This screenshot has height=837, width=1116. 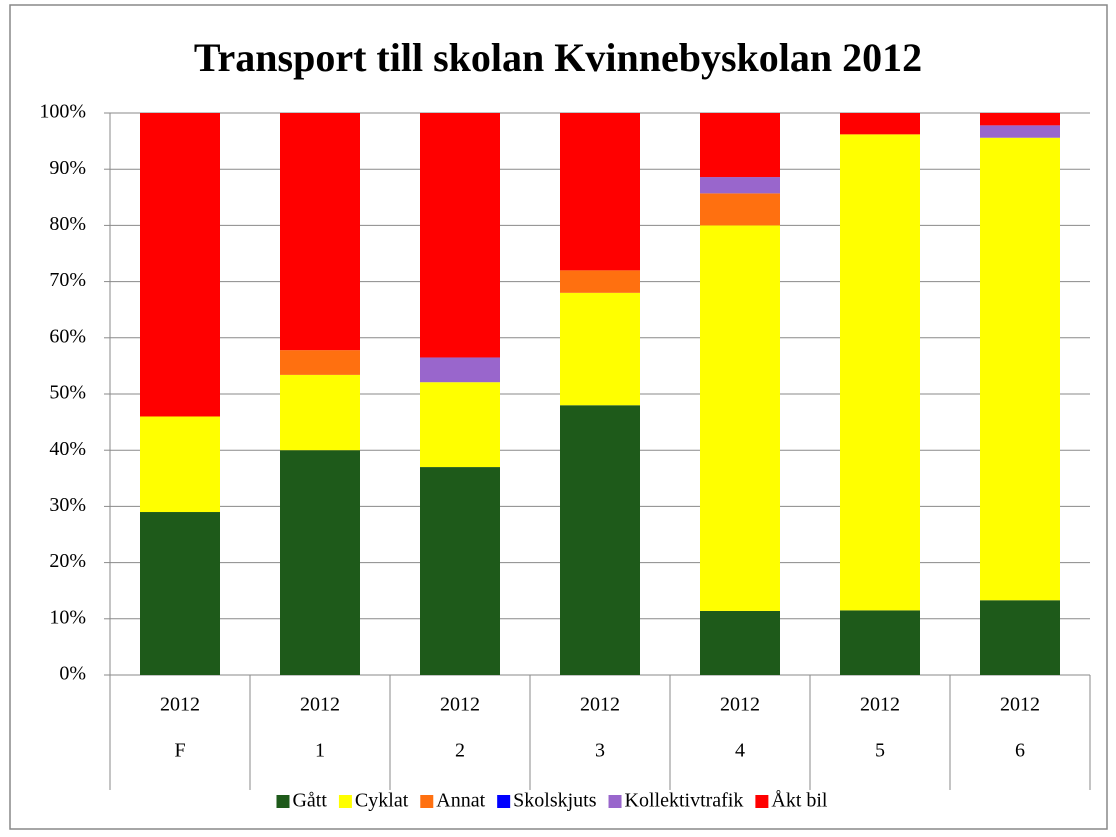 I want to click on y-tick-label: 50%, so click(x=67, y=393).